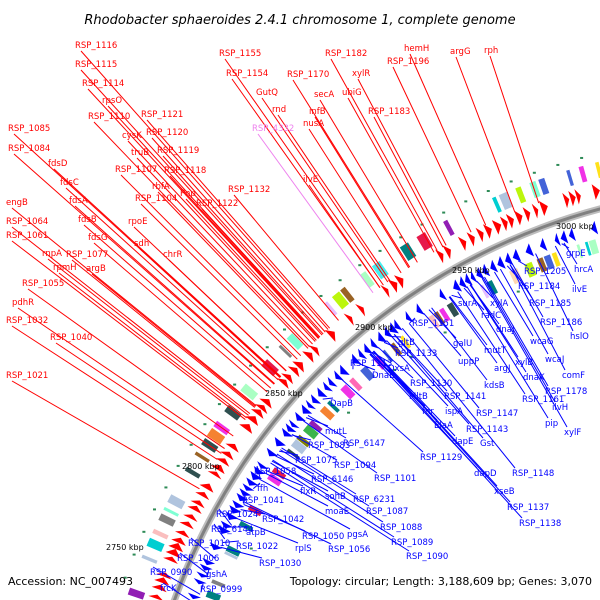 This screenshot has height=600, width=600. I want to click on gene-label: RSP_1110, so click(109, 117).